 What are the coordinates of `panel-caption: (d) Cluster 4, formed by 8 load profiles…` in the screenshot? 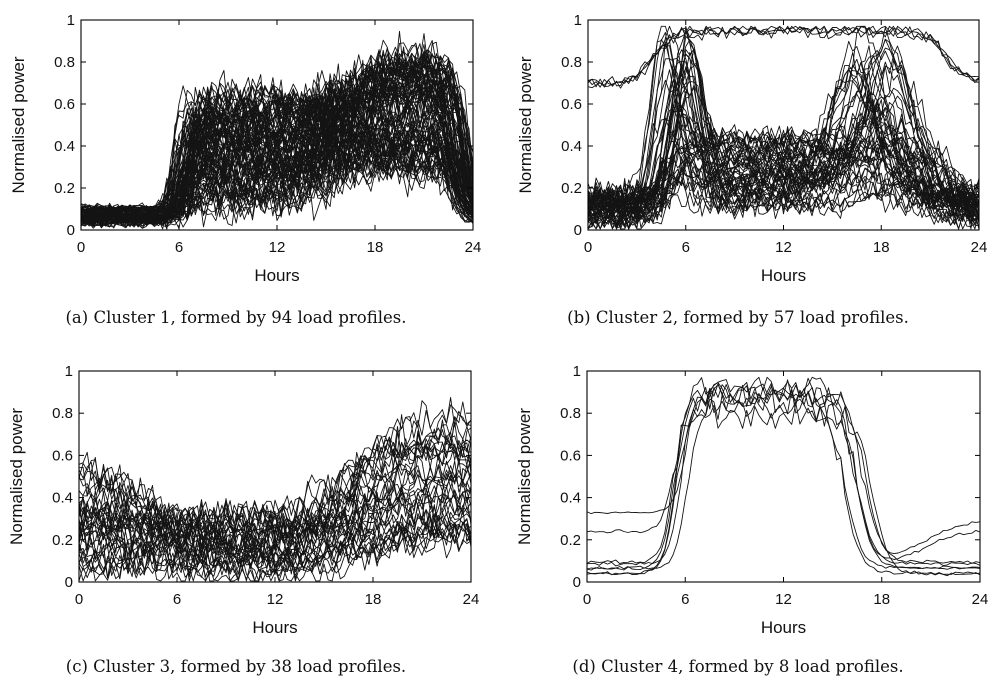 It's located at (737, 666).